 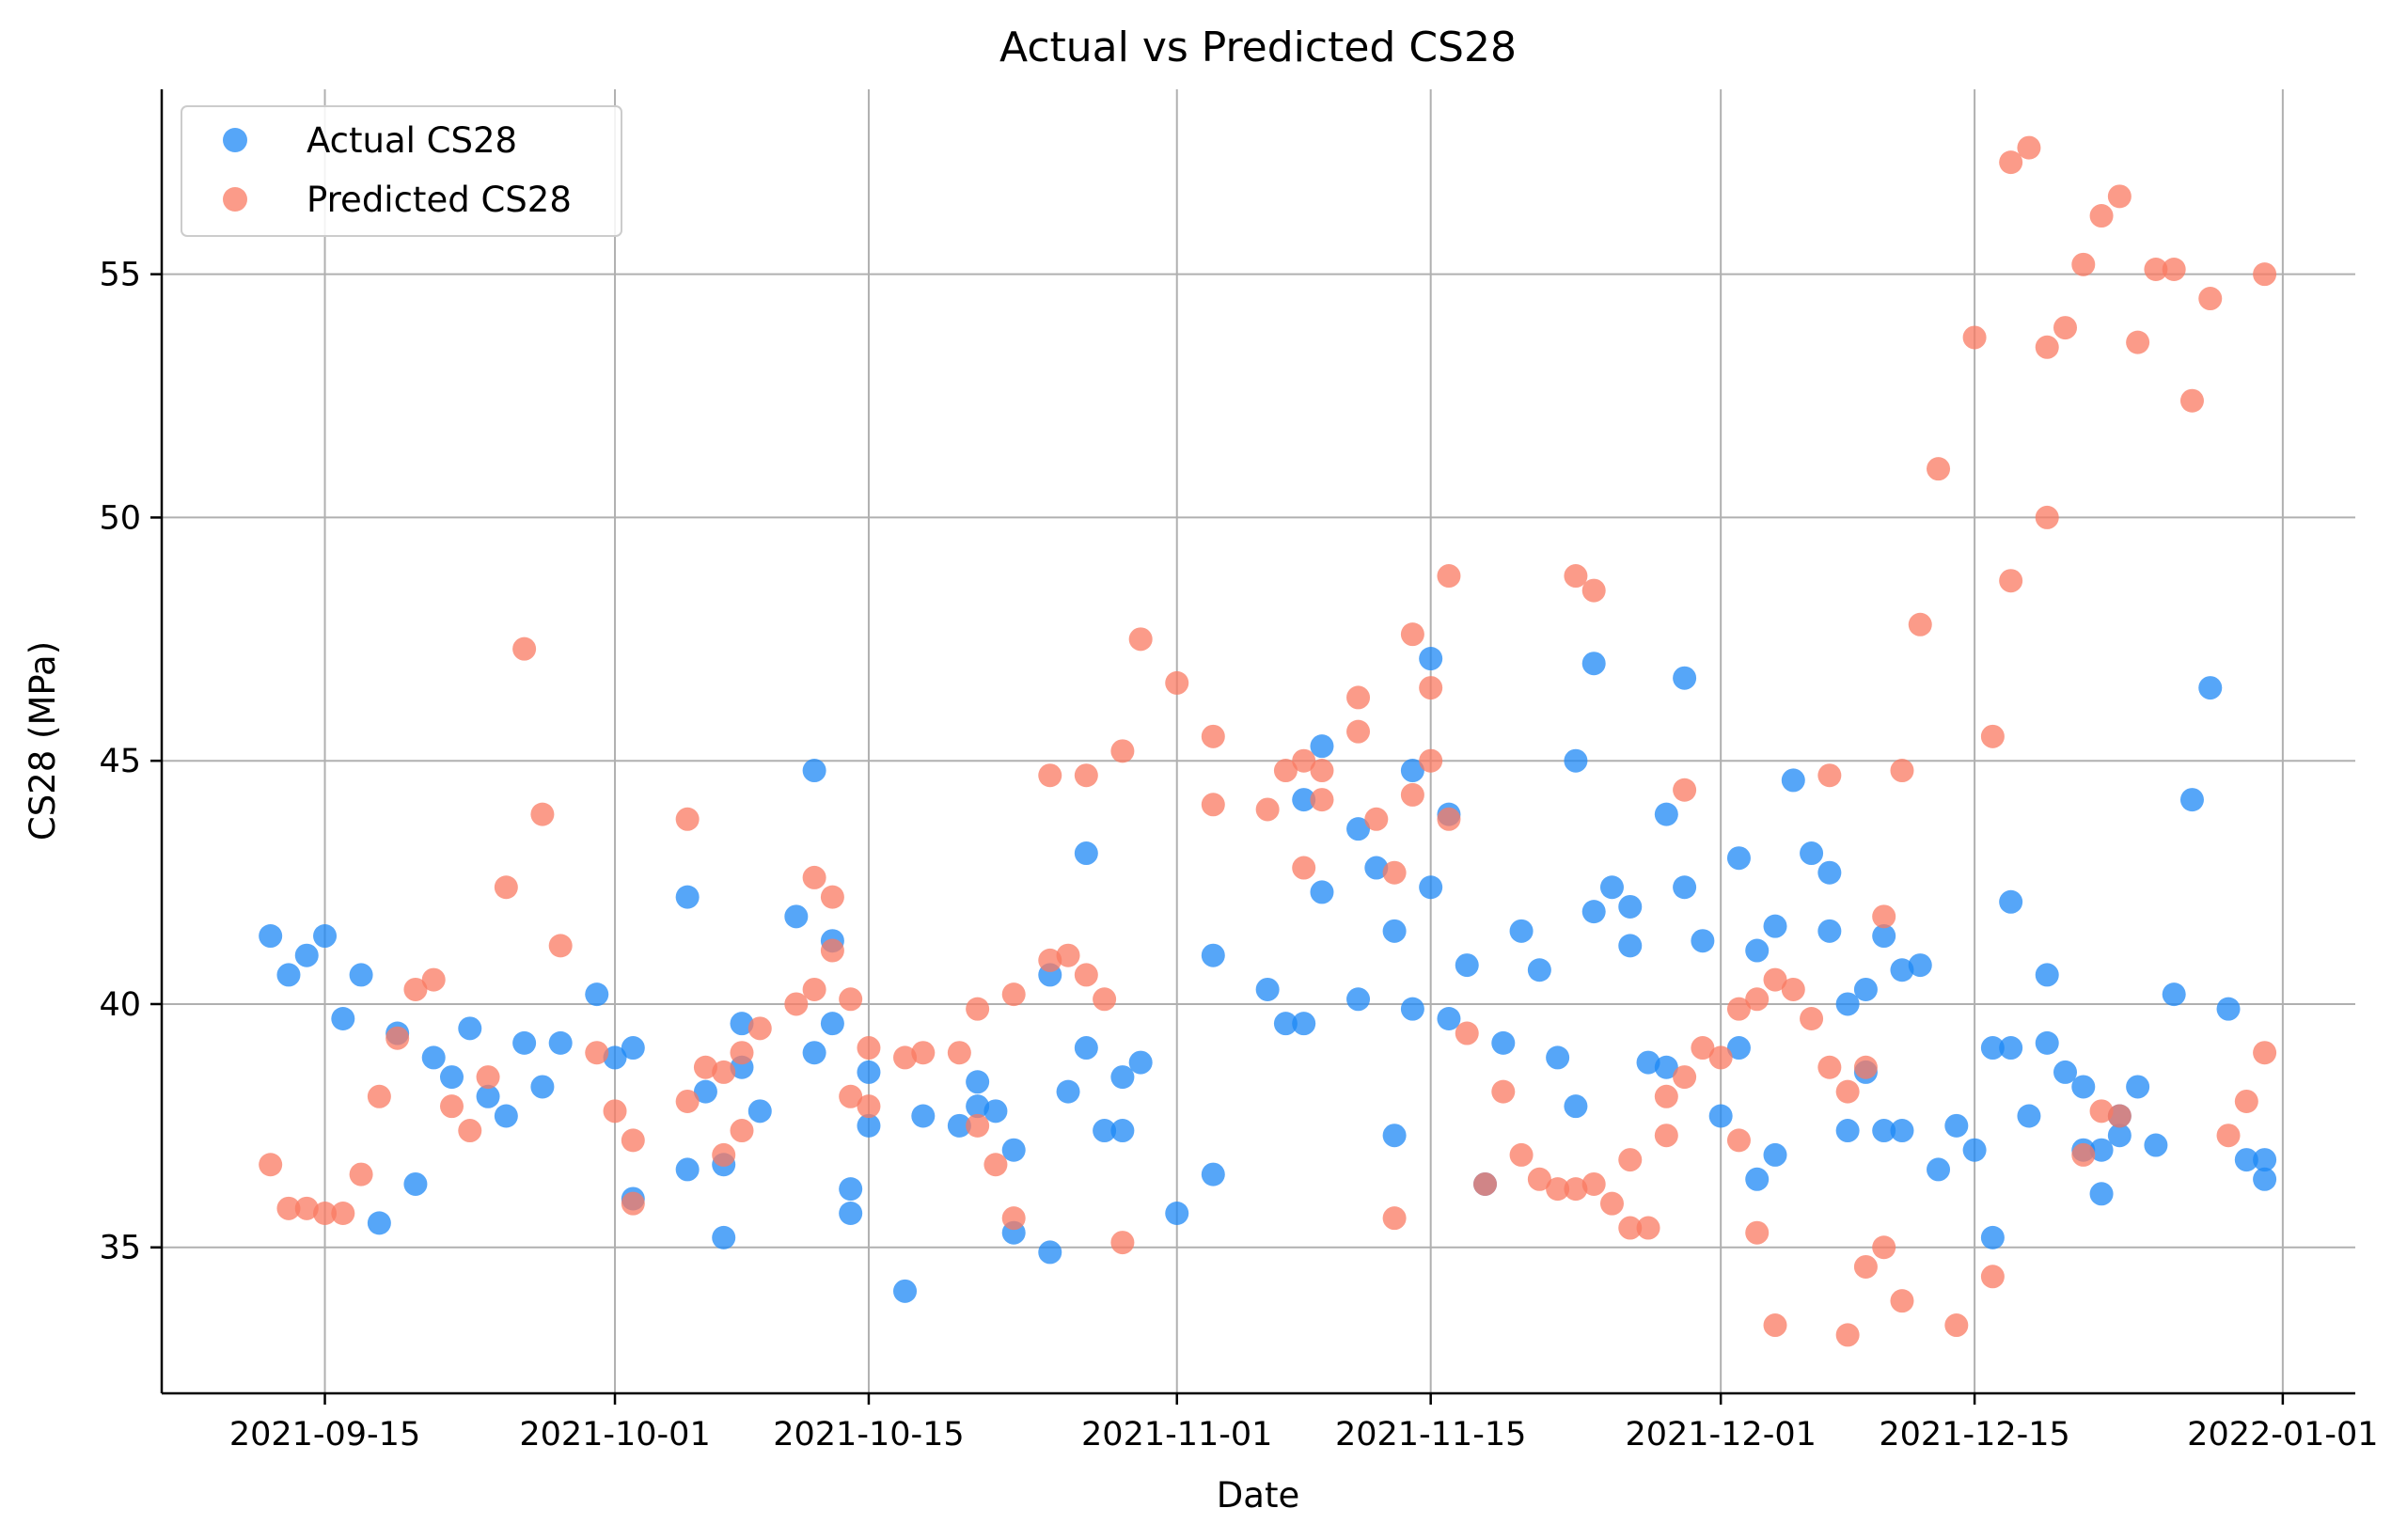 I want to click on x-tick-label: 2021-12-01, so click(x=1720, y=1435).